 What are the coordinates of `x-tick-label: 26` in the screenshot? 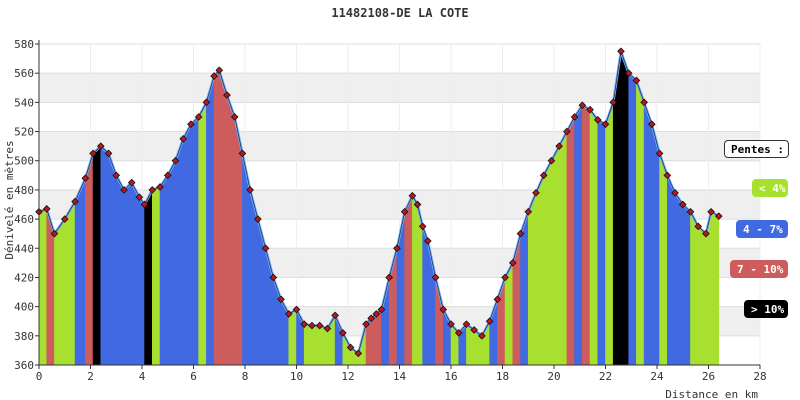 It's located at (708, 376).